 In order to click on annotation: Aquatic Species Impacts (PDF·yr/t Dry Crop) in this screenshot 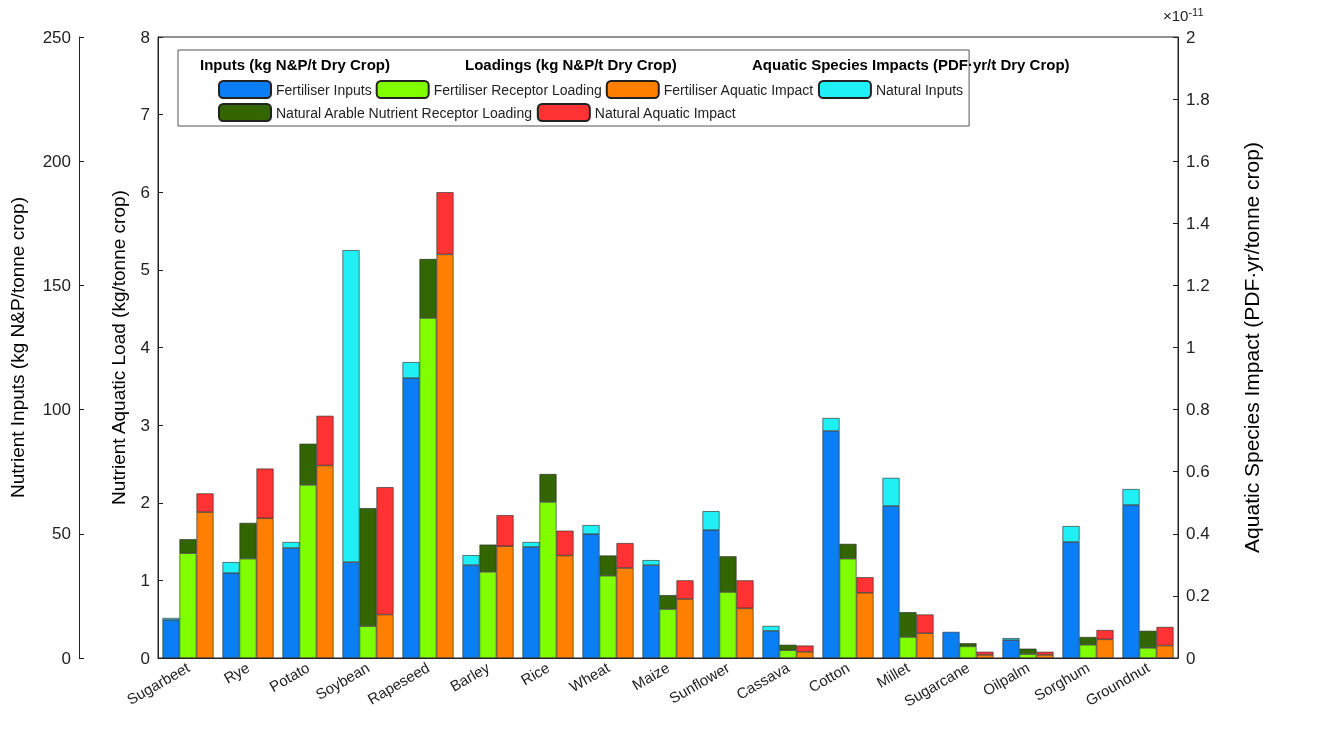, I will do `click(911, 64)`.